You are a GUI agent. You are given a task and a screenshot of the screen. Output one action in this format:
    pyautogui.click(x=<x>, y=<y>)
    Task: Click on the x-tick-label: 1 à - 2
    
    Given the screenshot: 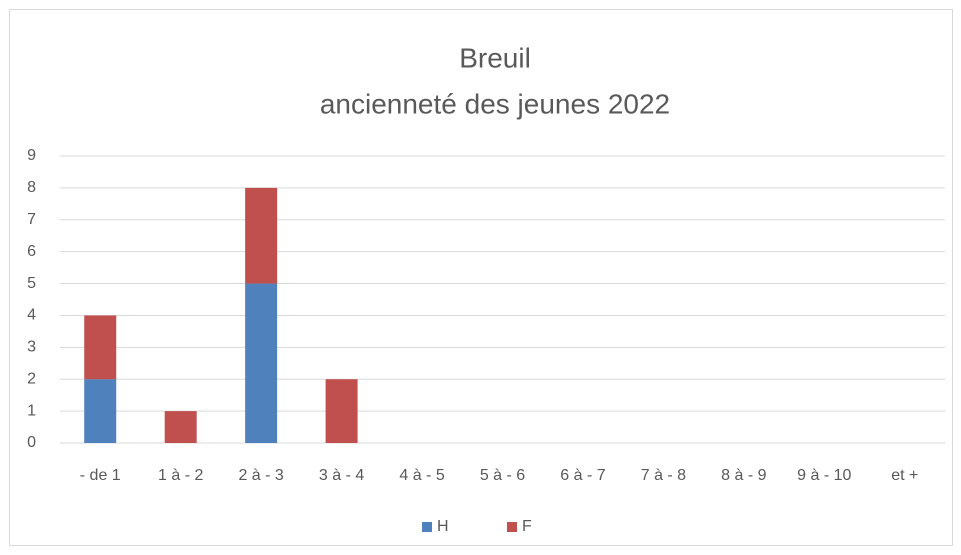 What is the action you would take?
    pyautogui.click(x=180, y=475)
    